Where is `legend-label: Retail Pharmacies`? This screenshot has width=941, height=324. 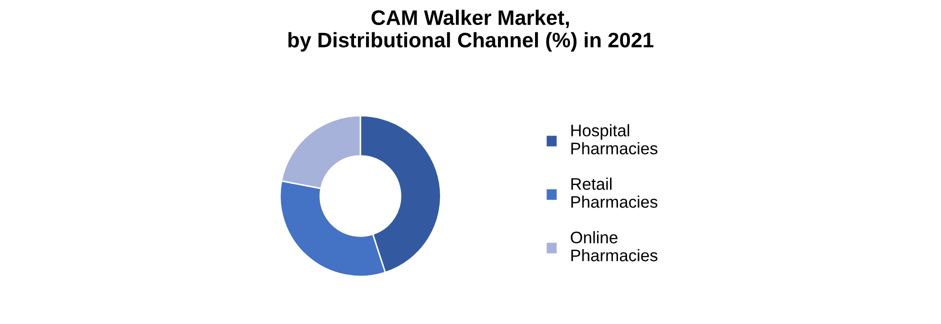
legend-label: Retail Pharmacies is located at coordinates (614, 193).